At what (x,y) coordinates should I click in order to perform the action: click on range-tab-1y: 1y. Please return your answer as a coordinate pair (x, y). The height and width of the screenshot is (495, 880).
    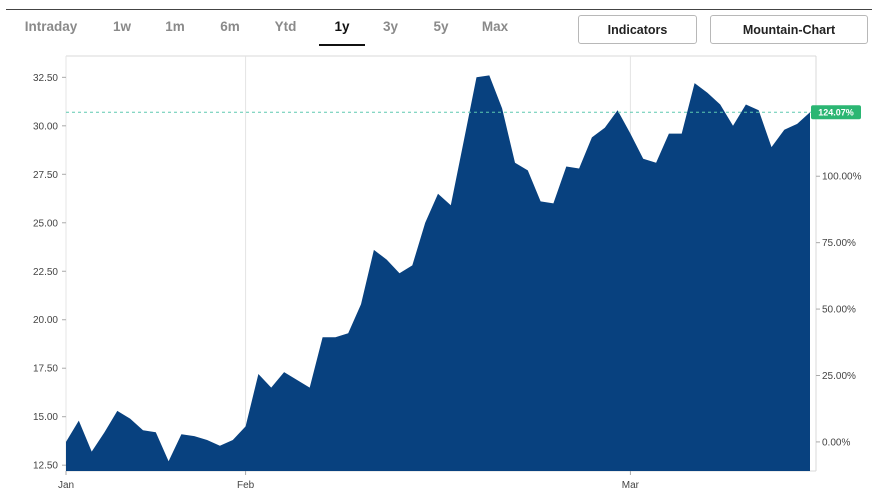
    Looking at the image, I should click on (342, 29).